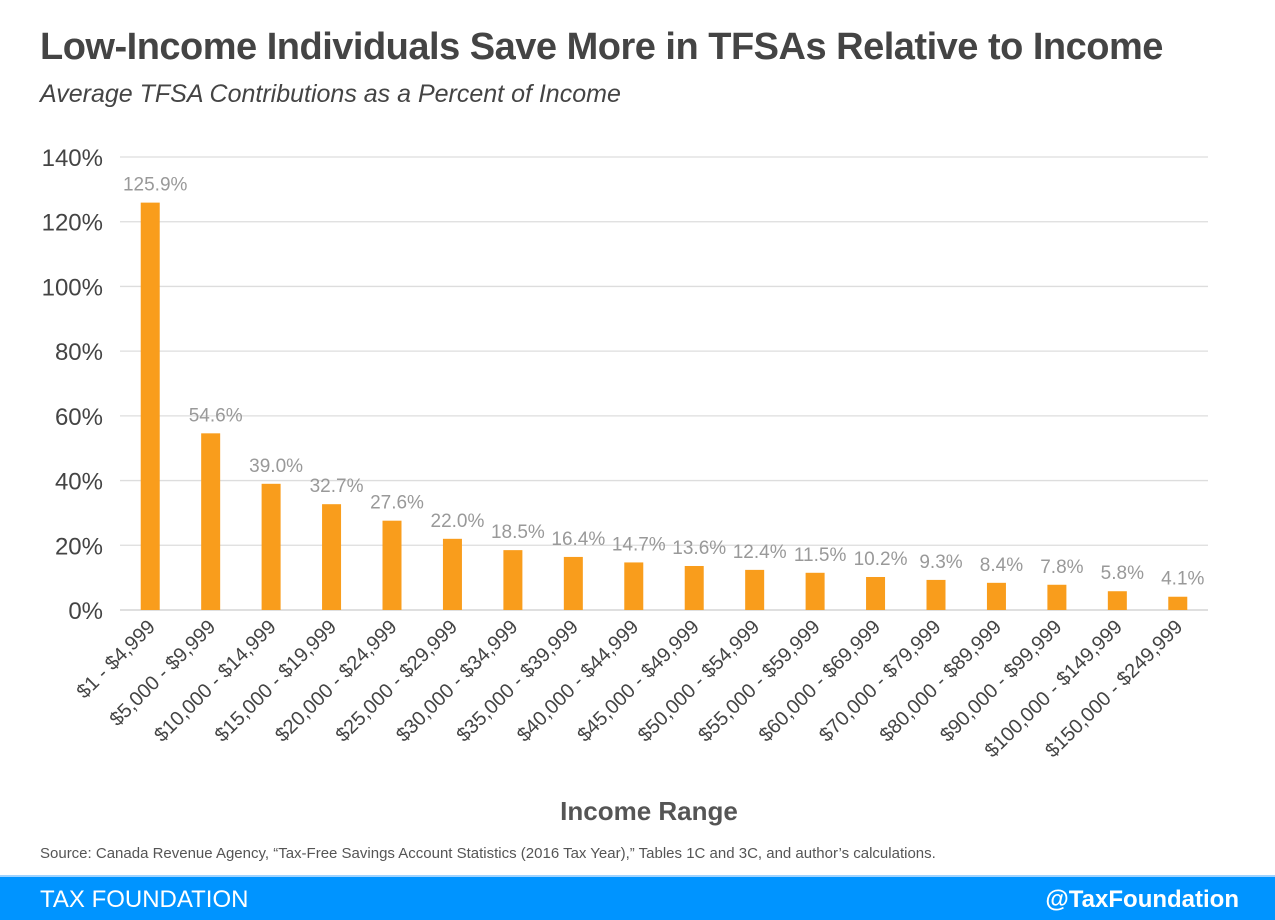  Describe the element at coordinates (649, 811) in the screenshot. I see `x-axis-label: Income Range` at that location.